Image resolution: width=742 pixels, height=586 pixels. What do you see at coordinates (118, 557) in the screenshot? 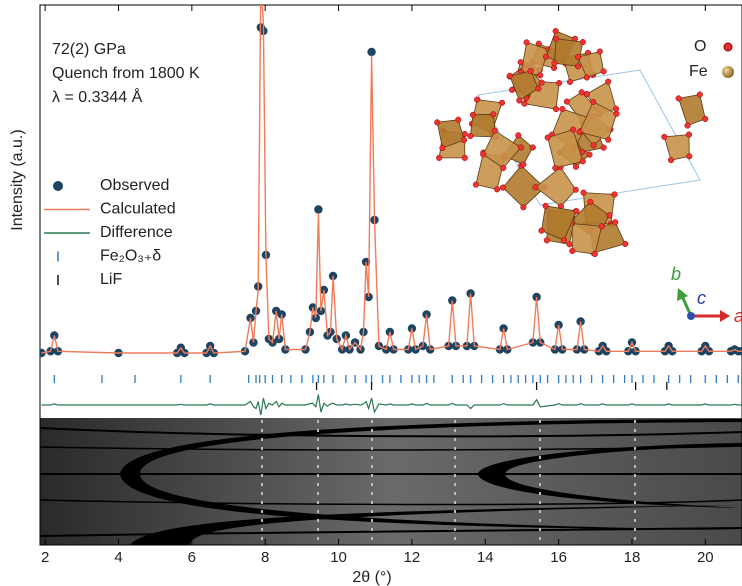
I see `x-tick-label: 4` at bounding box center [118, 557].